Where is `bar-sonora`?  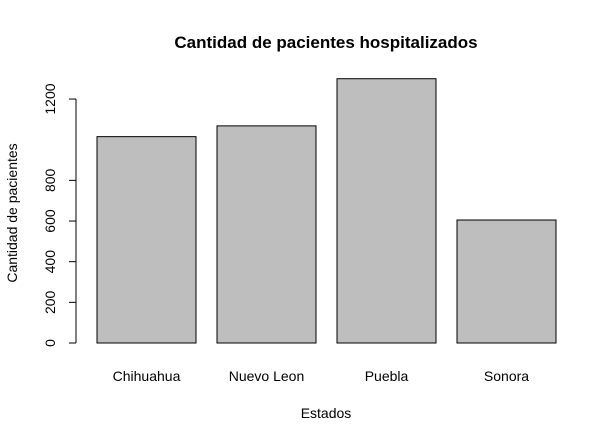
bar-sonora is located at coordinates (506, 281).